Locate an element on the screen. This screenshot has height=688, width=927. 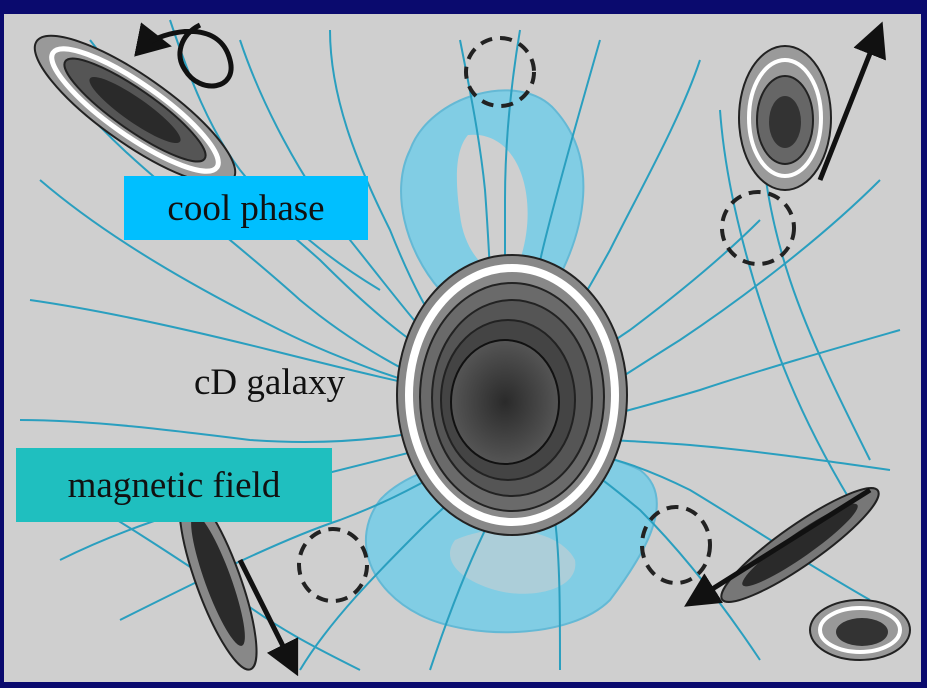
cool-phase-box is located at coordinates (246, 208).